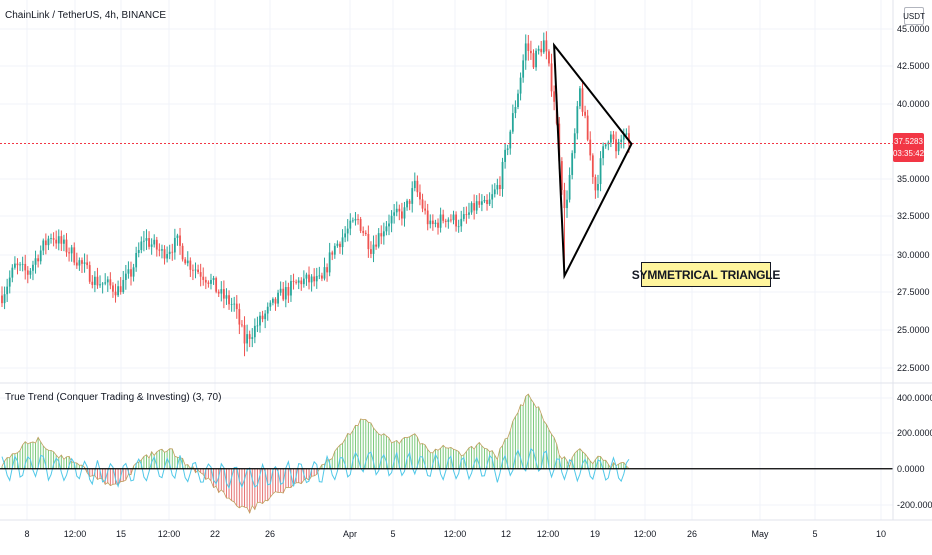 The width and height of the screenshot is (932, 555). Describe the element at coordinates (760, 534) in the screenshot. I see `time-tick-label-14: May` at that location.